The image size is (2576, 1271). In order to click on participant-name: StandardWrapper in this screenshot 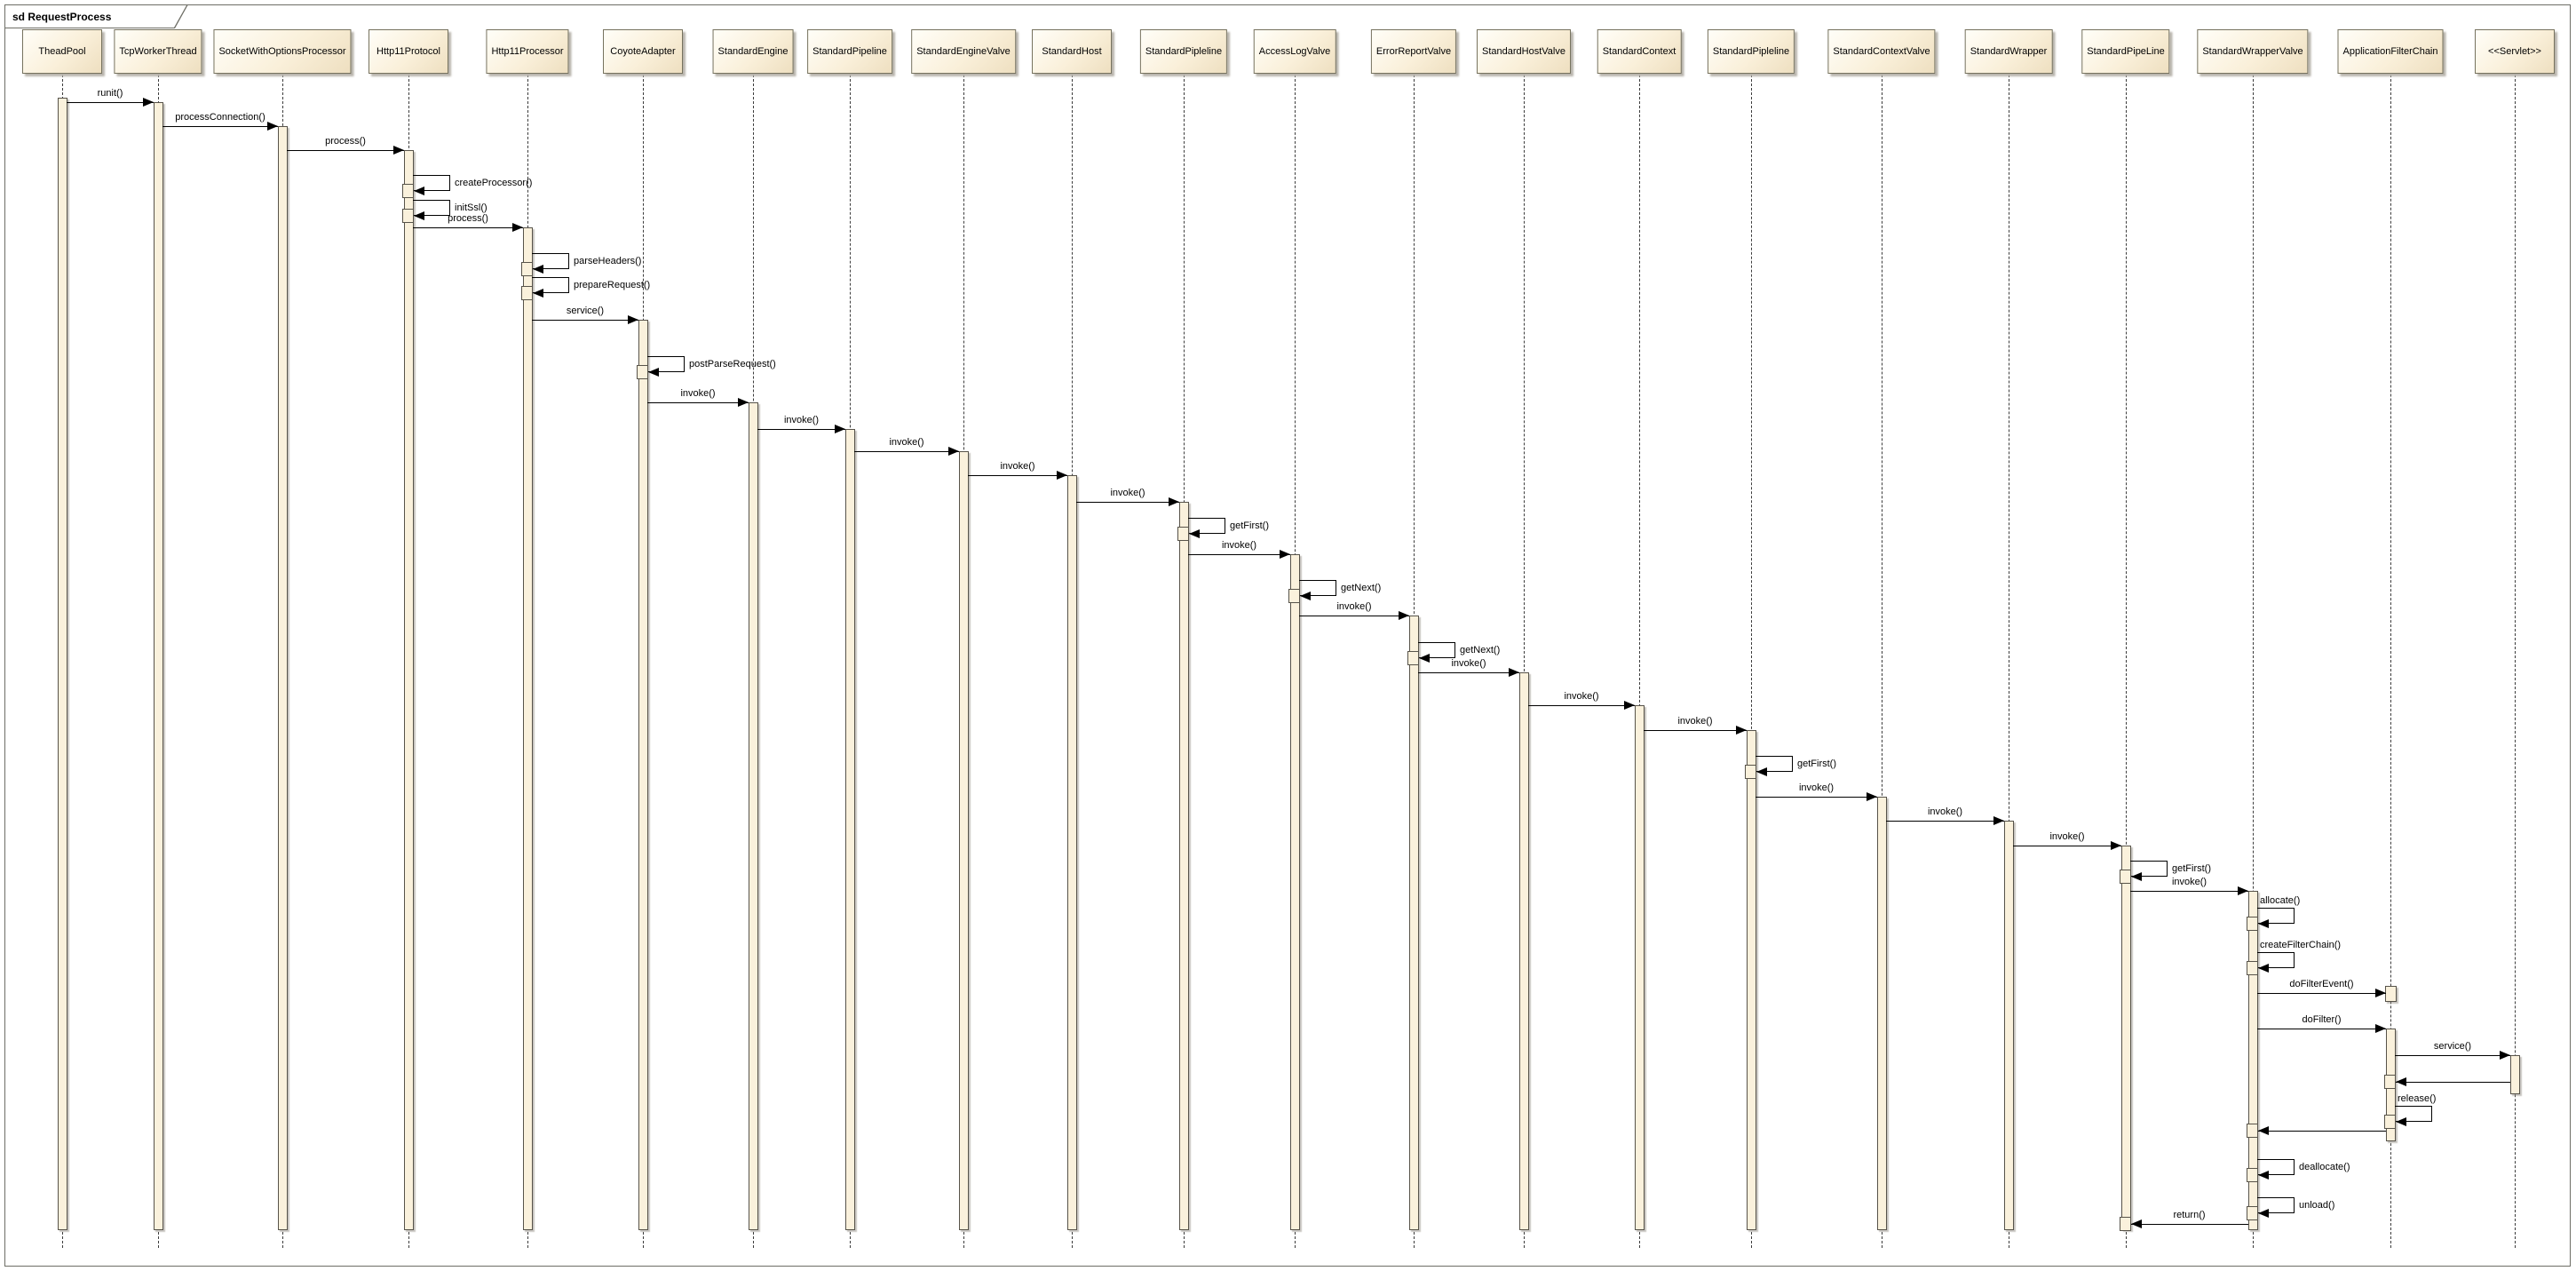, I will do `click(2009, 51)`.